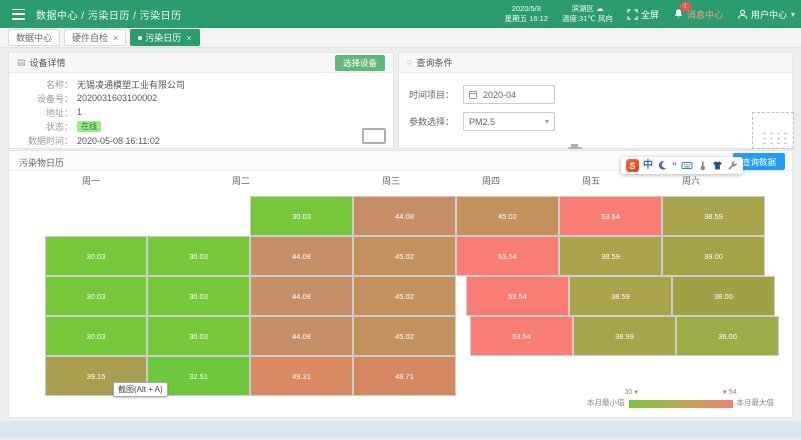  What do you see at coordinates (201, 141) in the screenshot?
I see `device-field-row: 数据时间： 2020-05-08 16:11:02` at bounding box center [201, 141].